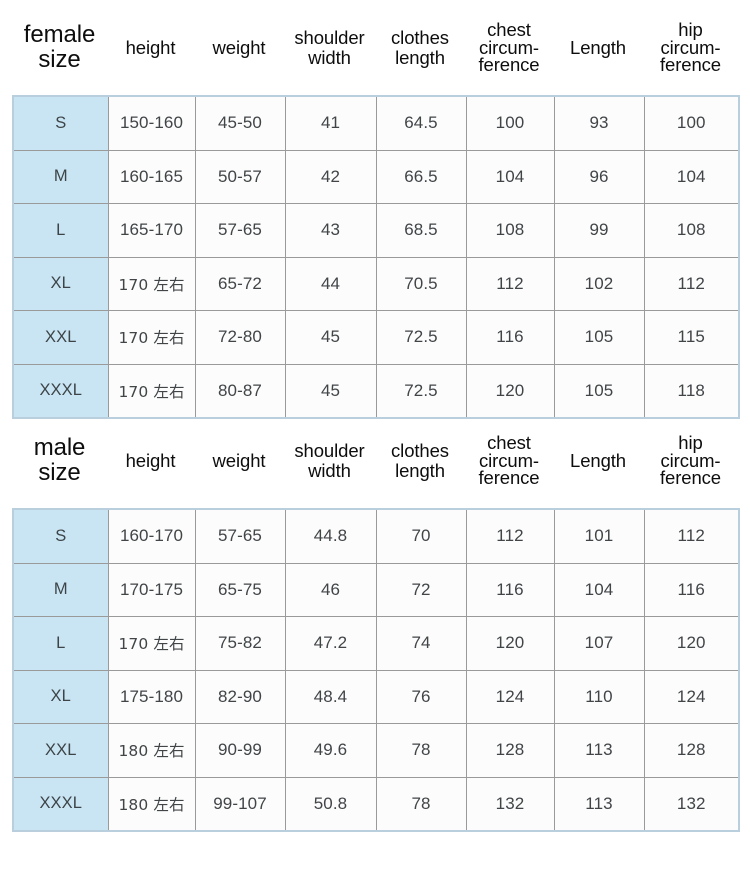  I want to click on table-row: S 160-170 57-65 44.8 70 112 101 112, so click(376, 536).